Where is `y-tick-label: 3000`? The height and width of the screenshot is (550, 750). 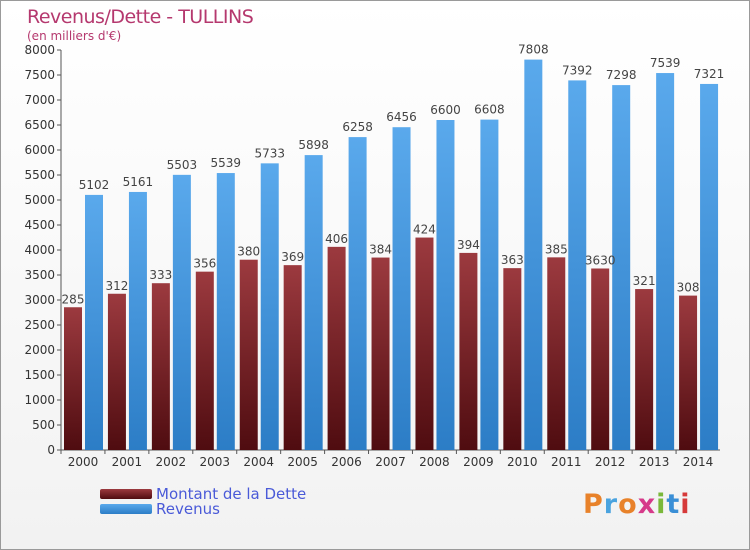 y-tick-label: 3000 is located at coordinates (39, 300).